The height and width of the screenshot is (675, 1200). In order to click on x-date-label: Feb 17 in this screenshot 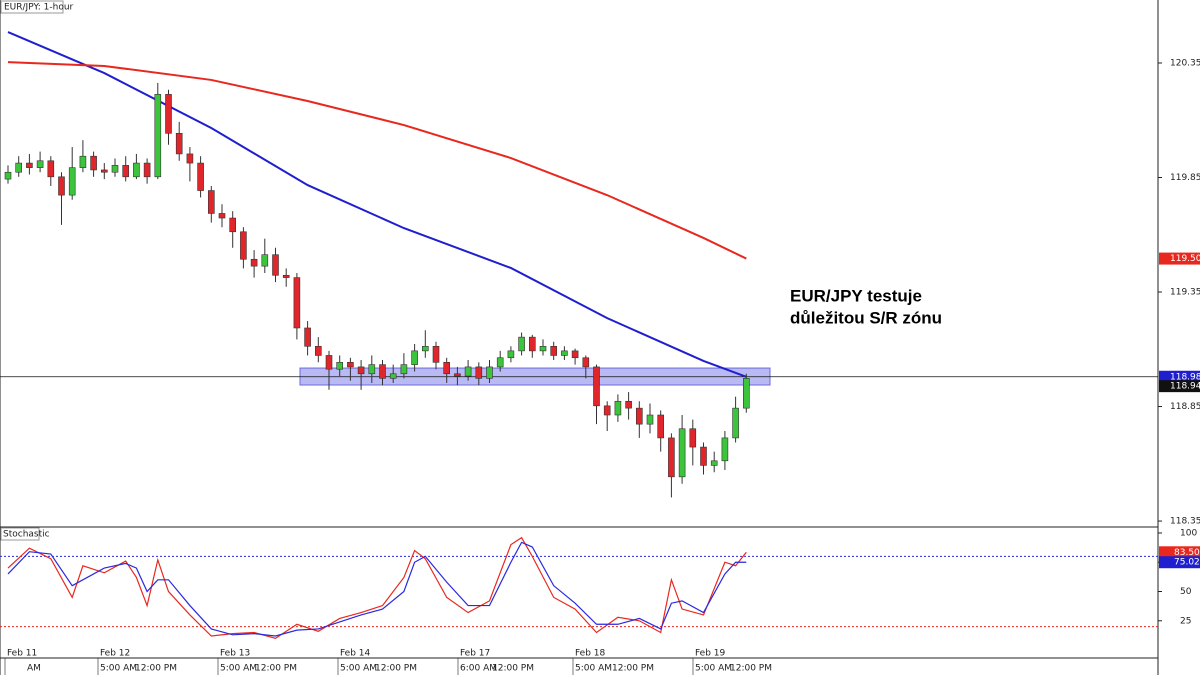, I will do `click(475, 654)`.